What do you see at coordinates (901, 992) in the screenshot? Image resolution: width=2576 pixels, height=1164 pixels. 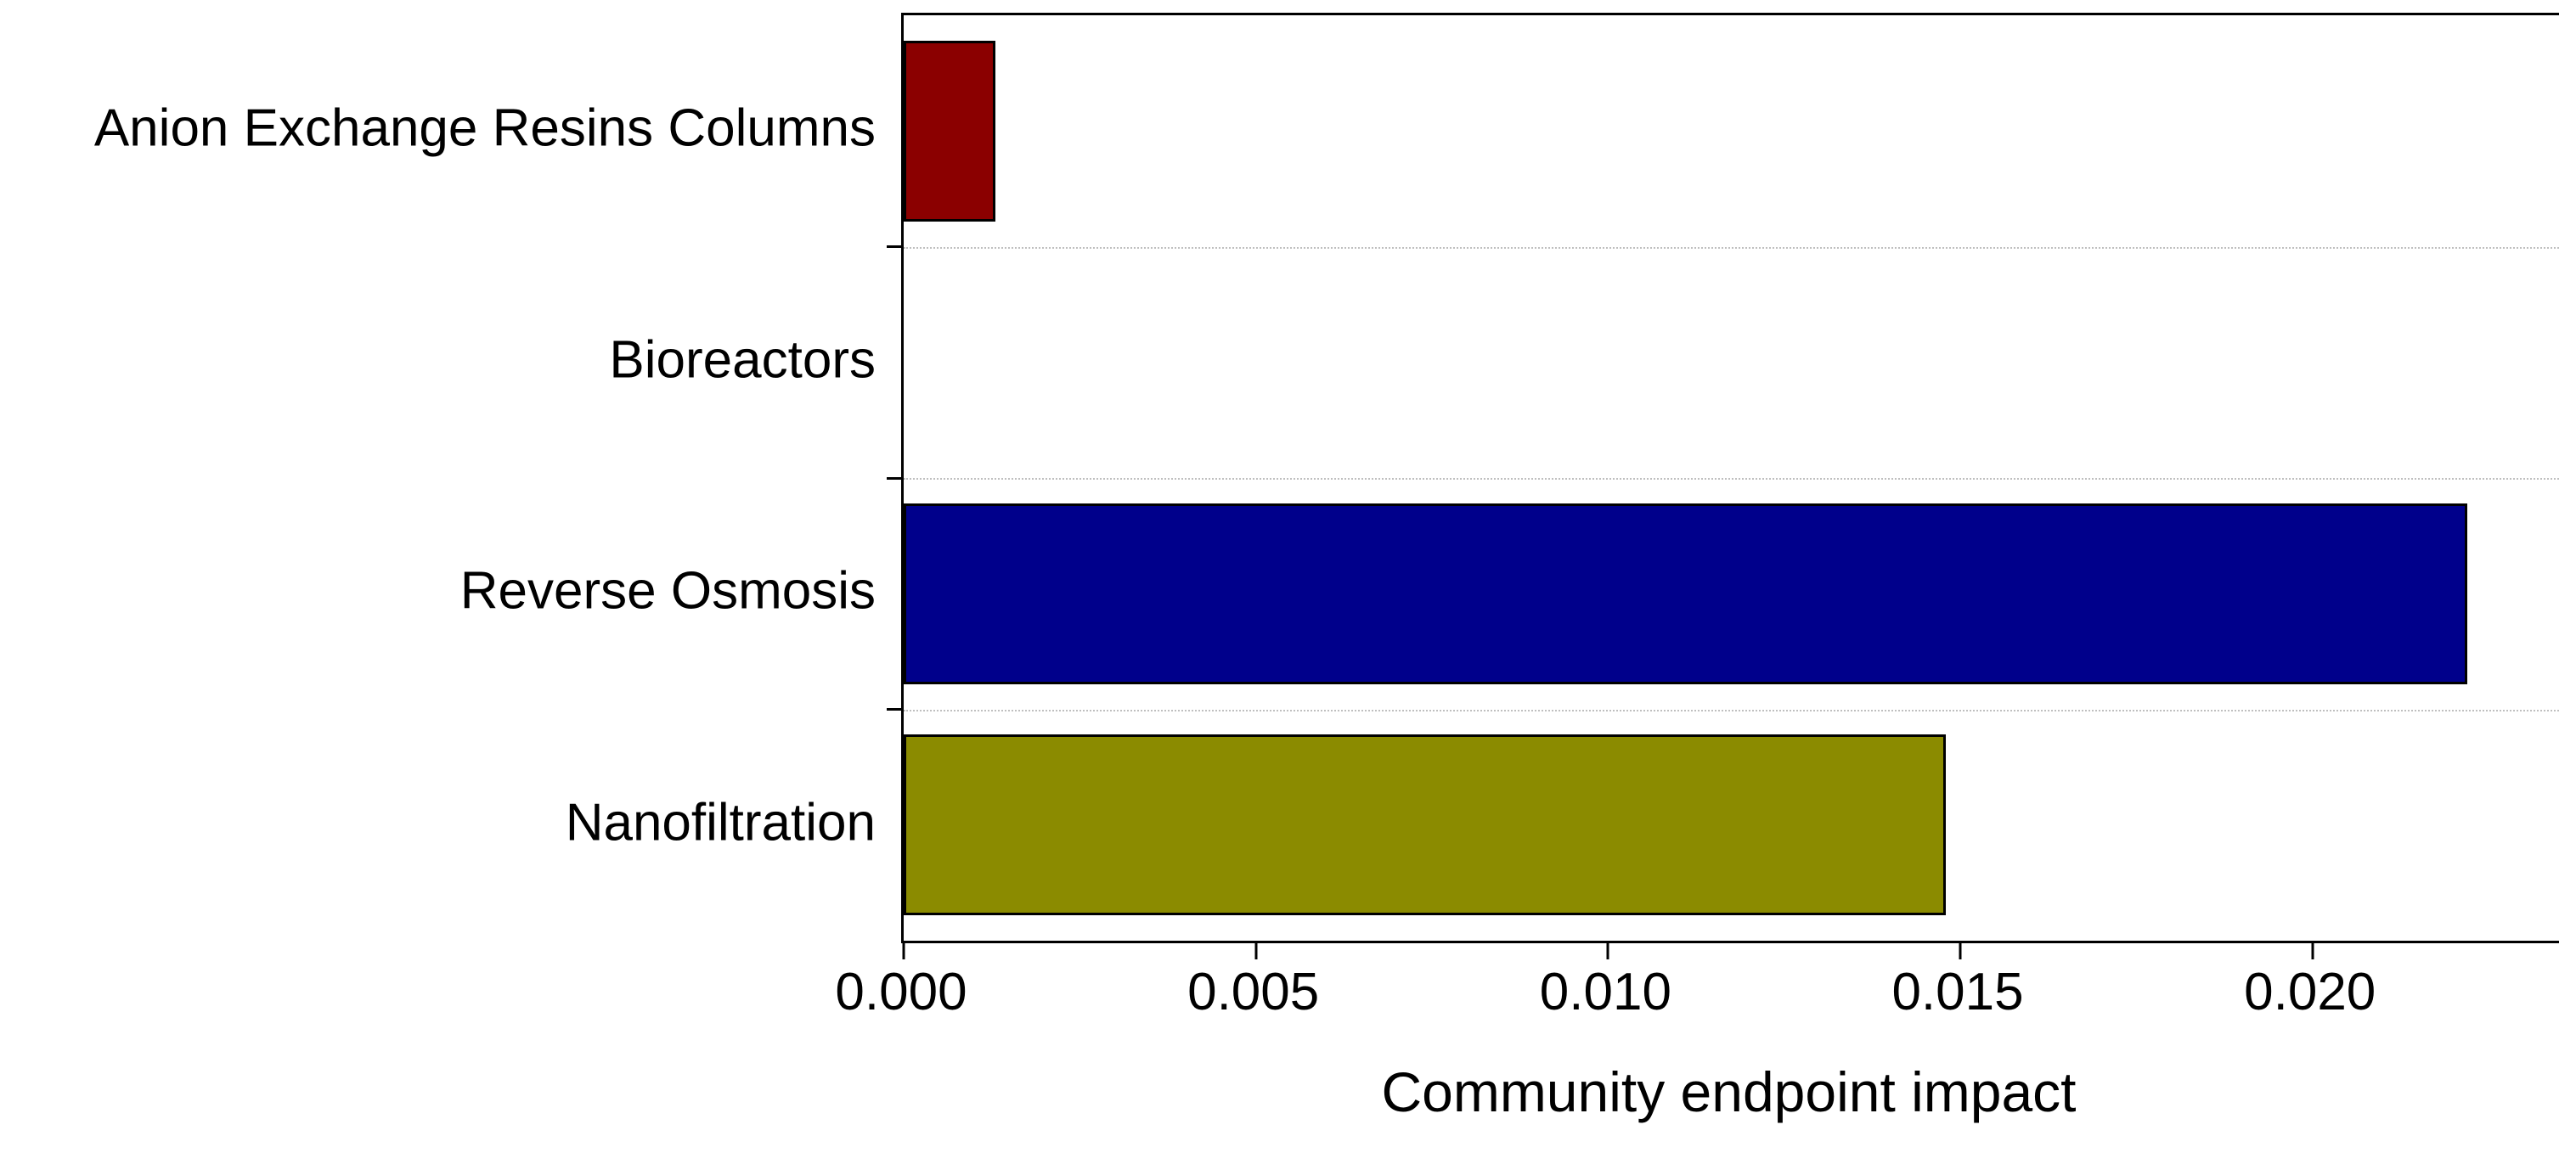 I see `x-axis-tick-label: 0.000` at bounding box center [901, 992].